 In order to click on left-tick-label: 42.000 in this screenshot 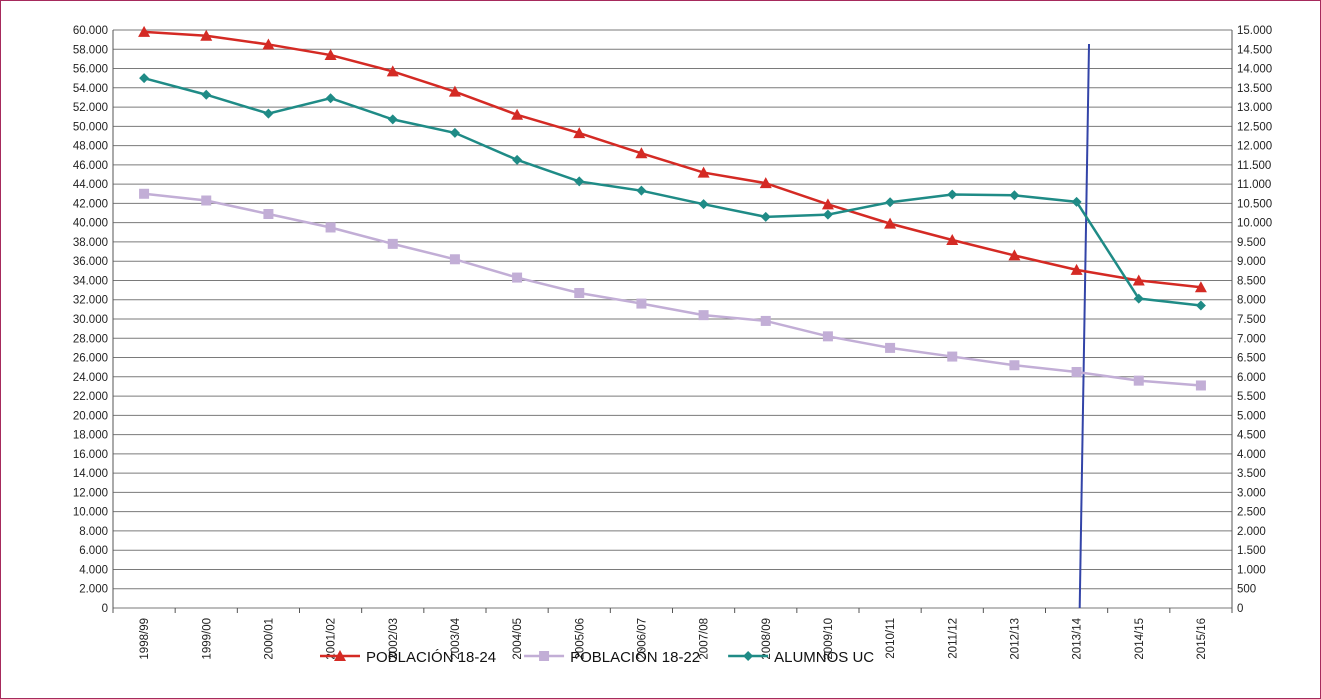, I will do `click(90, 204)`.